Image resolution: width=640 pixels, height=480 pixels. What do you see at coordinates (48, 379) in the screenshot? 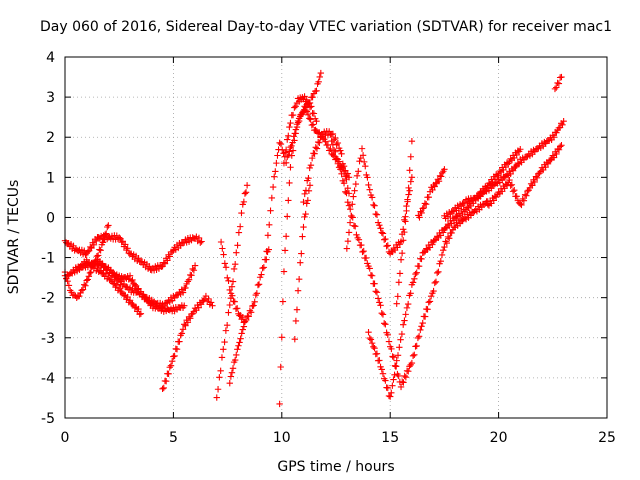
I see `y-tick-label: -4` at bounding box center [48, 379].